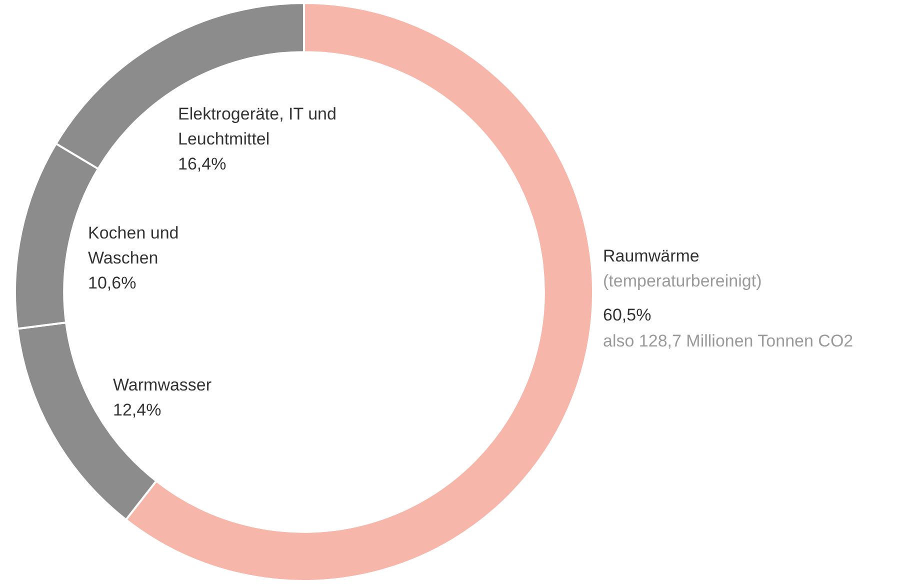 This screenshot has height=584, width=905. I want to click on data-label: 10,6%, so click(112, 283).